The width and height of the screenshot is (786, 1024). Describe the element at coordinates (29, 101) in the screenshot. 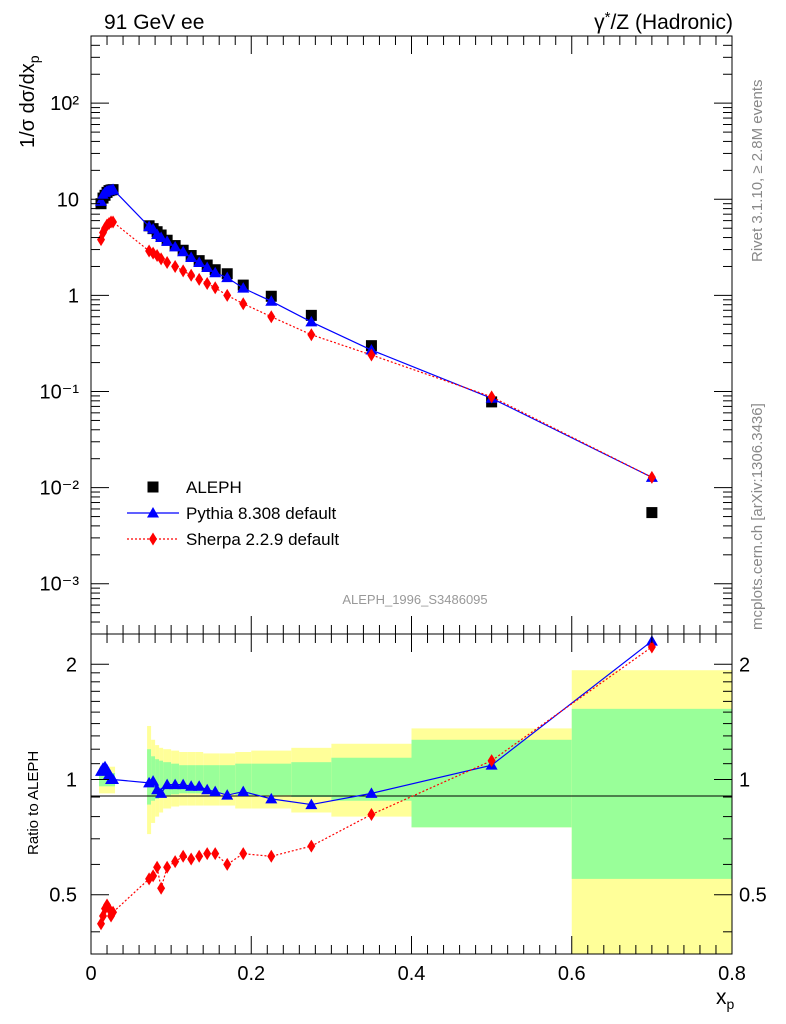

I see `y-axis-label-main: 1/σ dσ/dxp` at that location.